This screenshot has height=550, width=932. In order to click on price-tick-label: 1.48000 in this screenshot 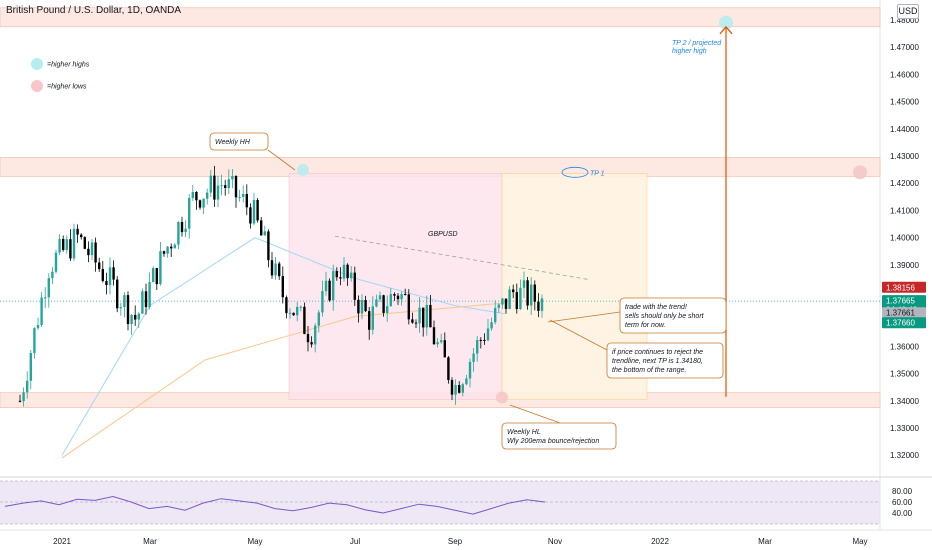, I will do `click(904, 20)`.